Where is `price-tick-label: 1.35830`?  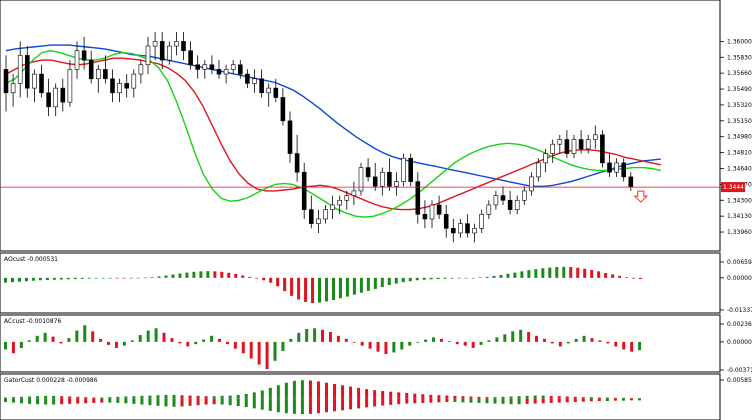 price-tick-label: 1.35830 is located at coordinates (739, 57).